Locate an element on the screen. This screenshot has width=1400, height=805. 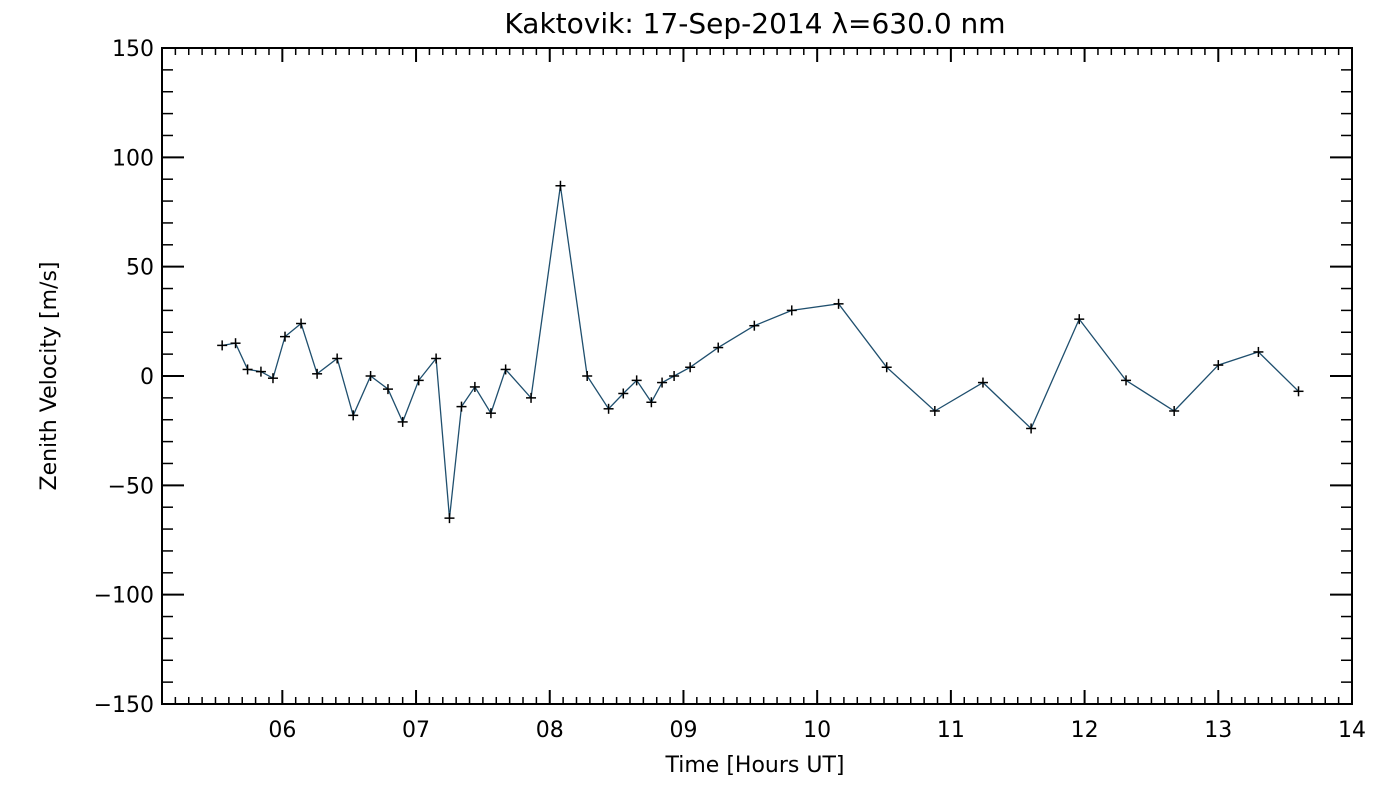
x-tick-label: 06 is located at coordinates (282, 730).